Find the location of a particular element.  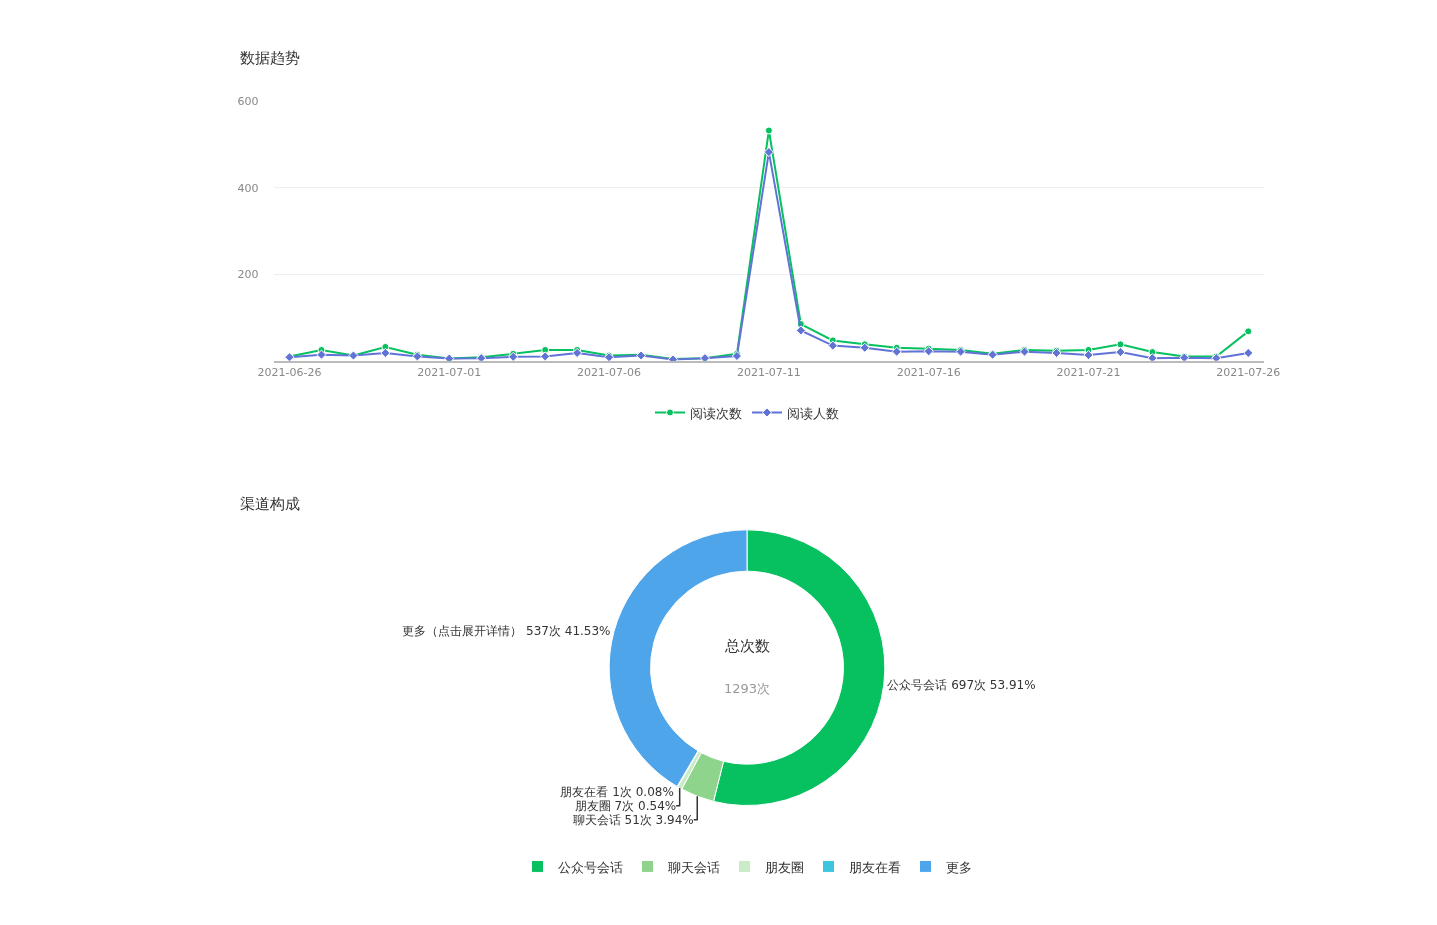

legend-label: 更多 is located at coordinates (958, 867).